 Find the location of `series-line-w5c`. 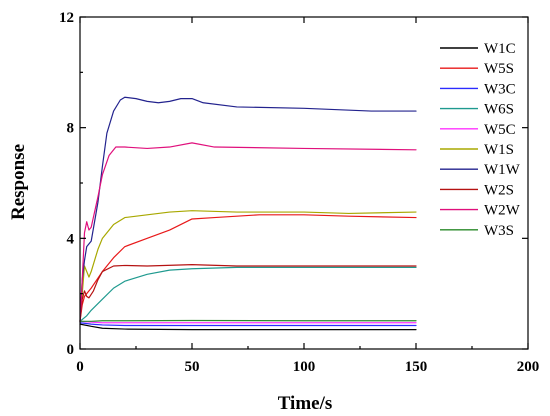

series-line-w5c is located at coordinates (248, 322).